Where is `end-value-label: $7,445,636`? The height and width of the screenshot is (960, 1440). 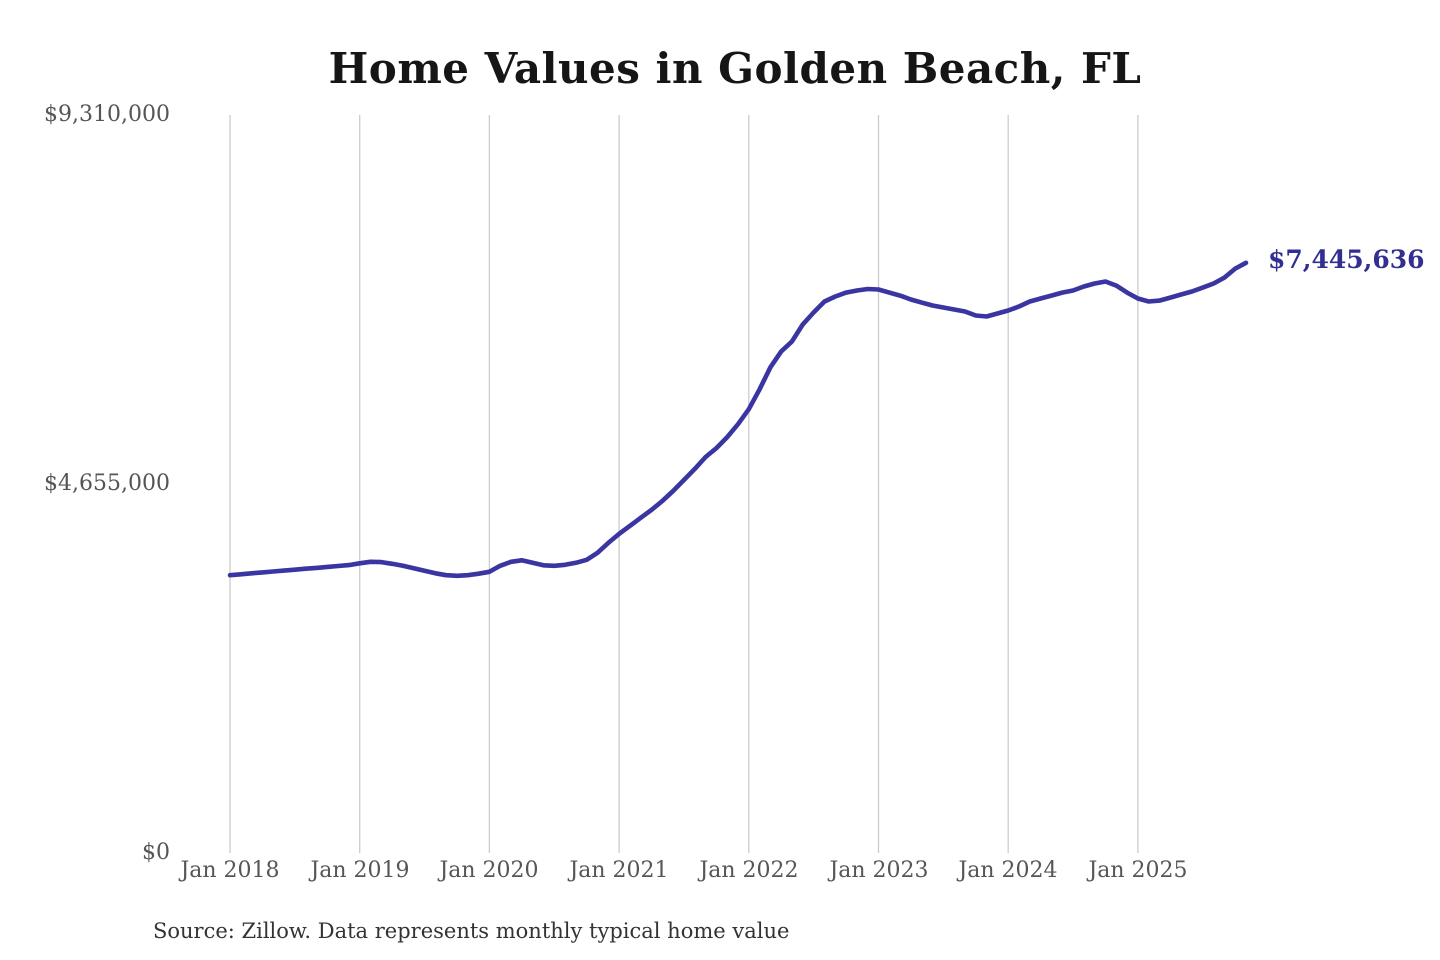
end-value-label: $7,445,636 is located at coordinates (1346, 259).